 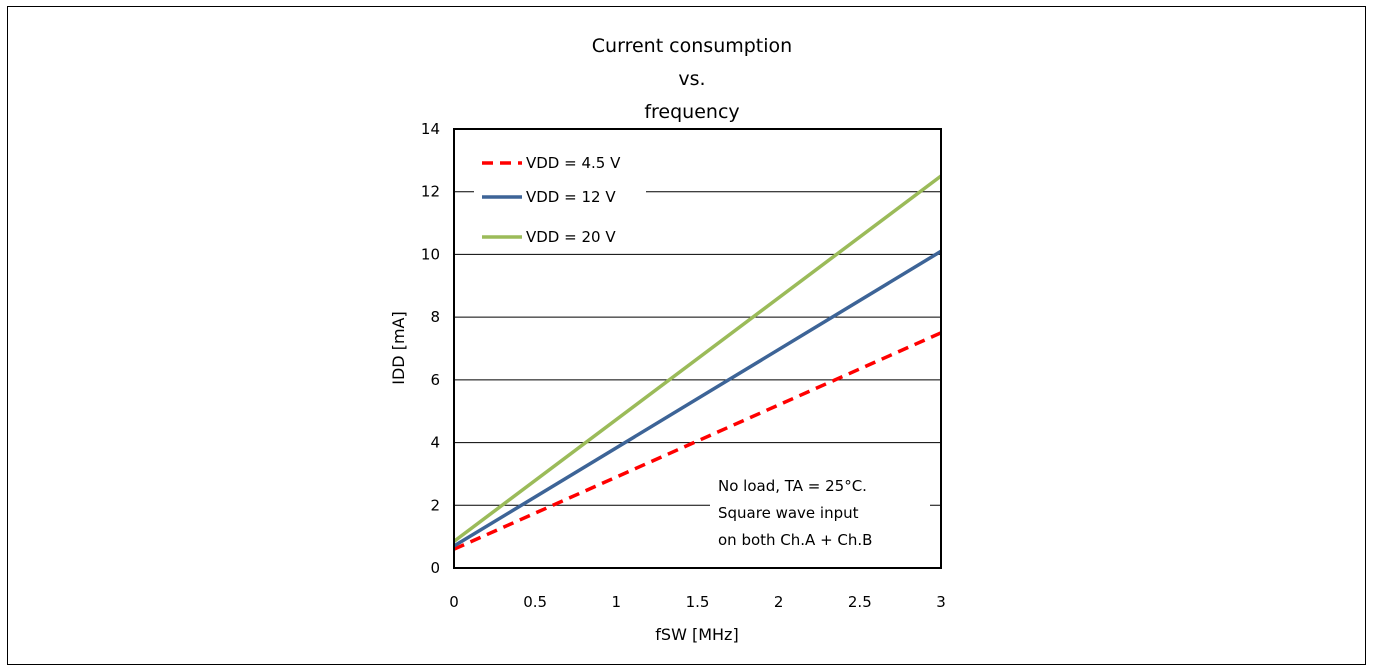 What do you see at coordinates (454, 602) in the screenshot?
I see `x-tick-label-0: 0` at bounding box center [454, 602].